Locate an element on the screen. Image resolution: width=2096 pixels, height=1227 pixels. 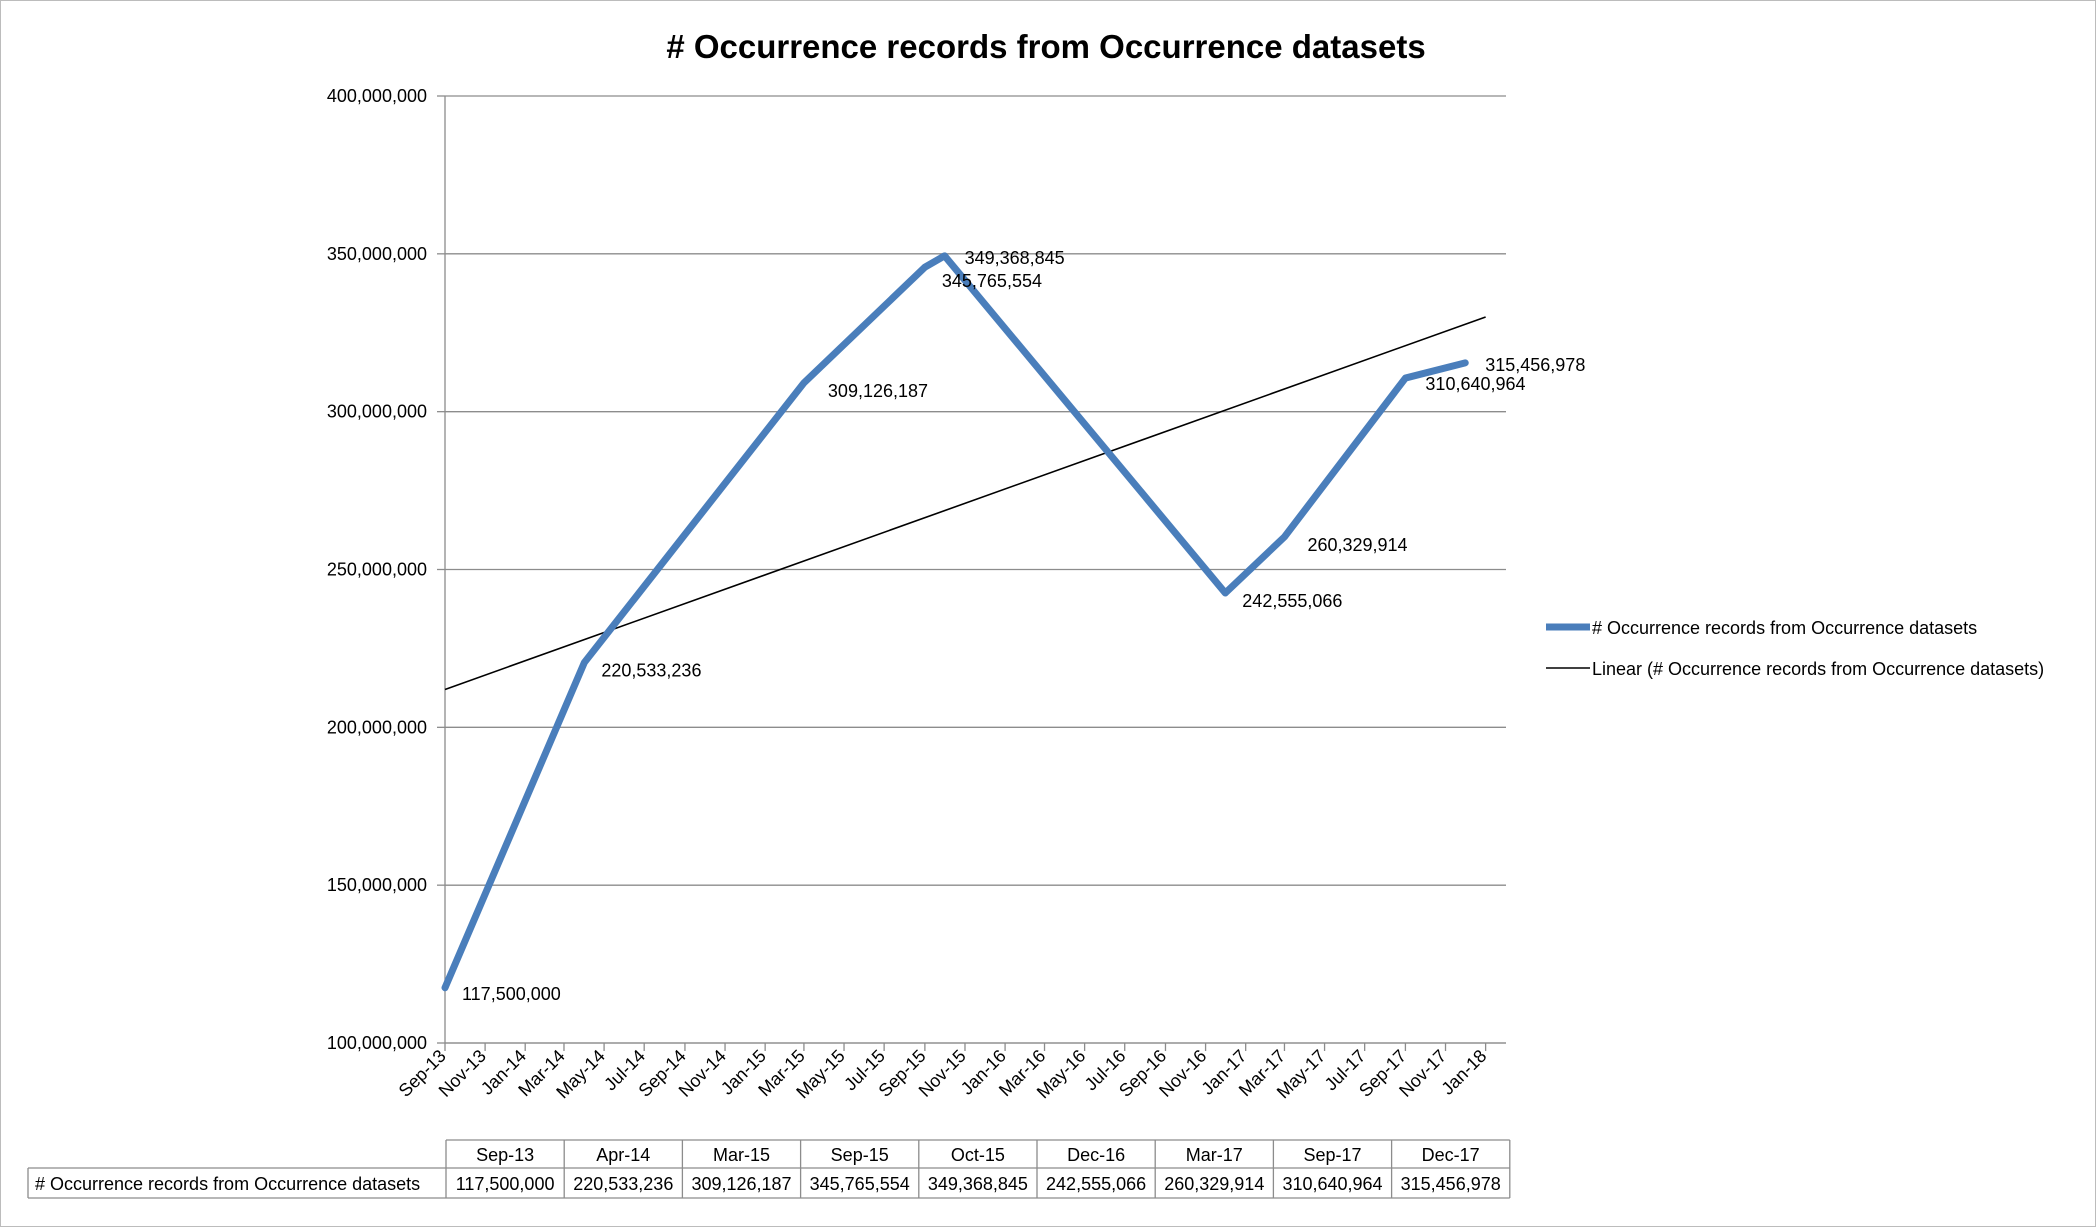
y-tick-label: 250,000,000 is located at coordinates (377, 570).